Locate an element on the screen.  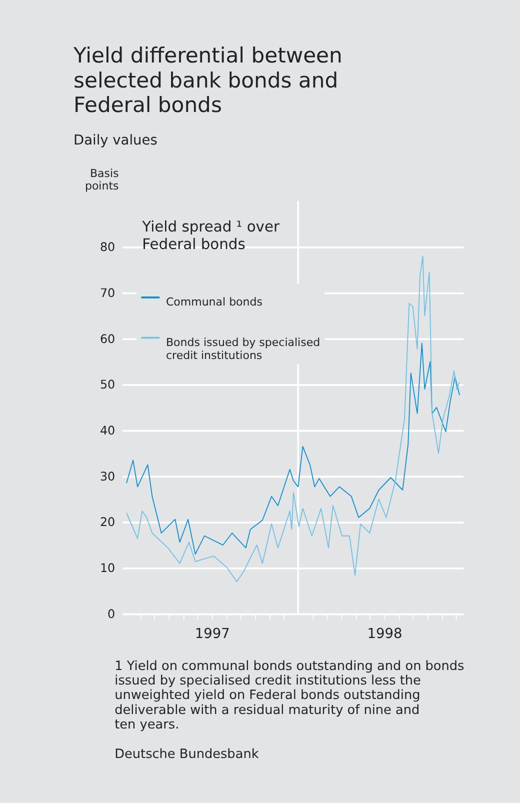
text: 1 Yield on communal bonds outstanding and on bonds issued by specialised credit institutions less the unweighted yield on Federal bonds outstanding deliverable with a residual maturity of nine and ten years. is located at coordinates (289, 695).